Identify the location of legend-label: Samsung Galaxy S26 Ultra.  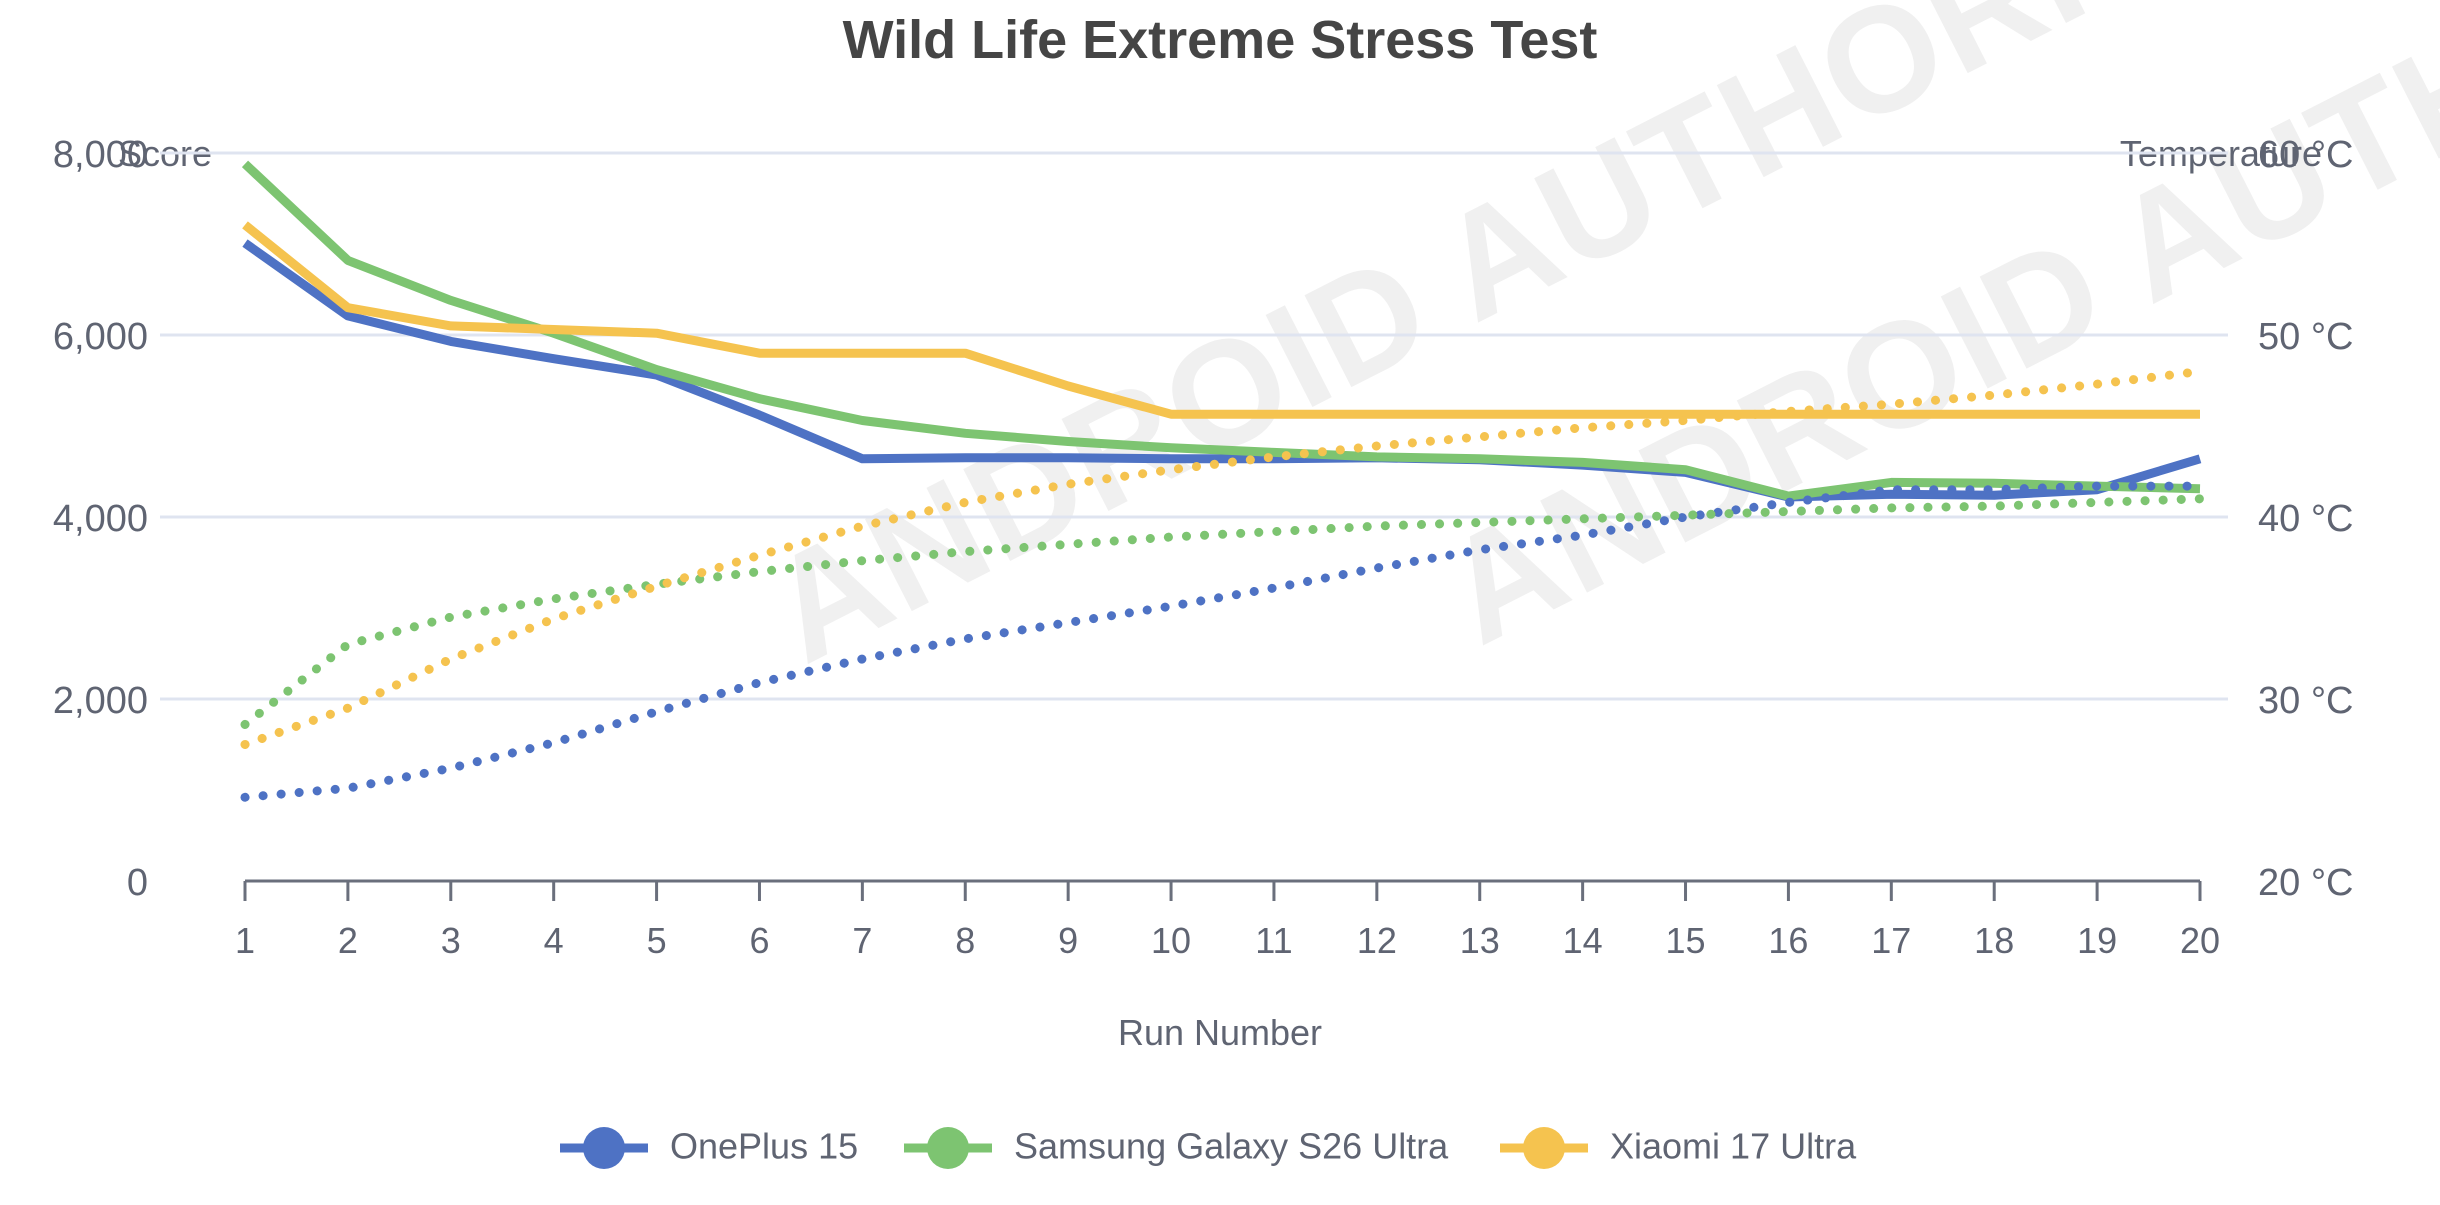
(1231, 1146).